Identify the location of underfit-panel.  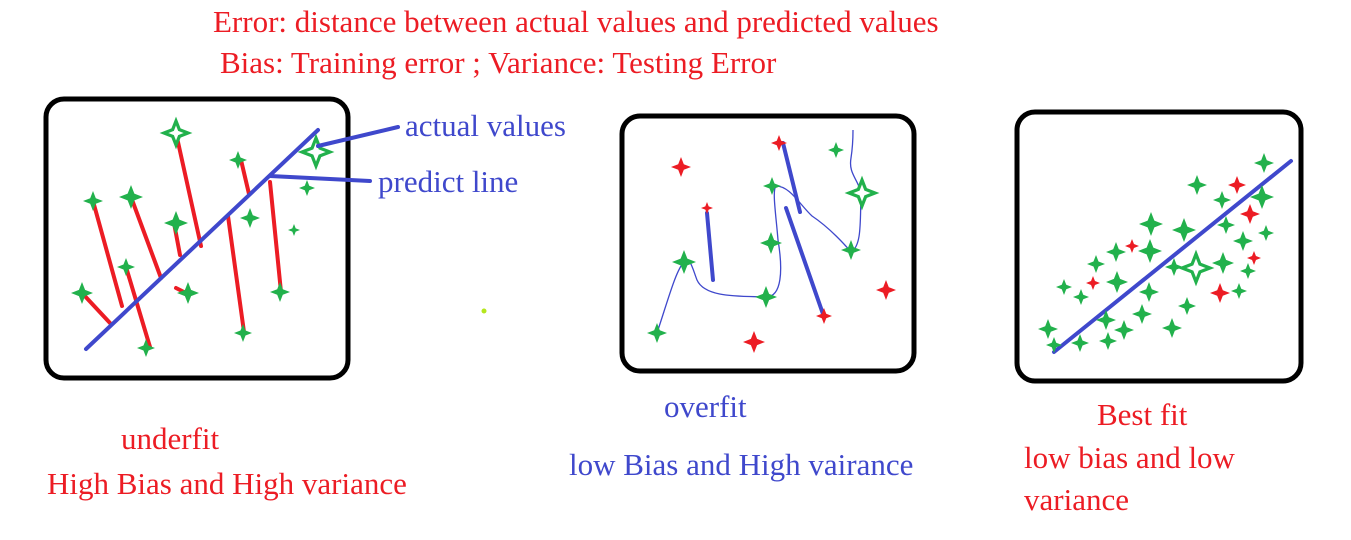
(197, 238).